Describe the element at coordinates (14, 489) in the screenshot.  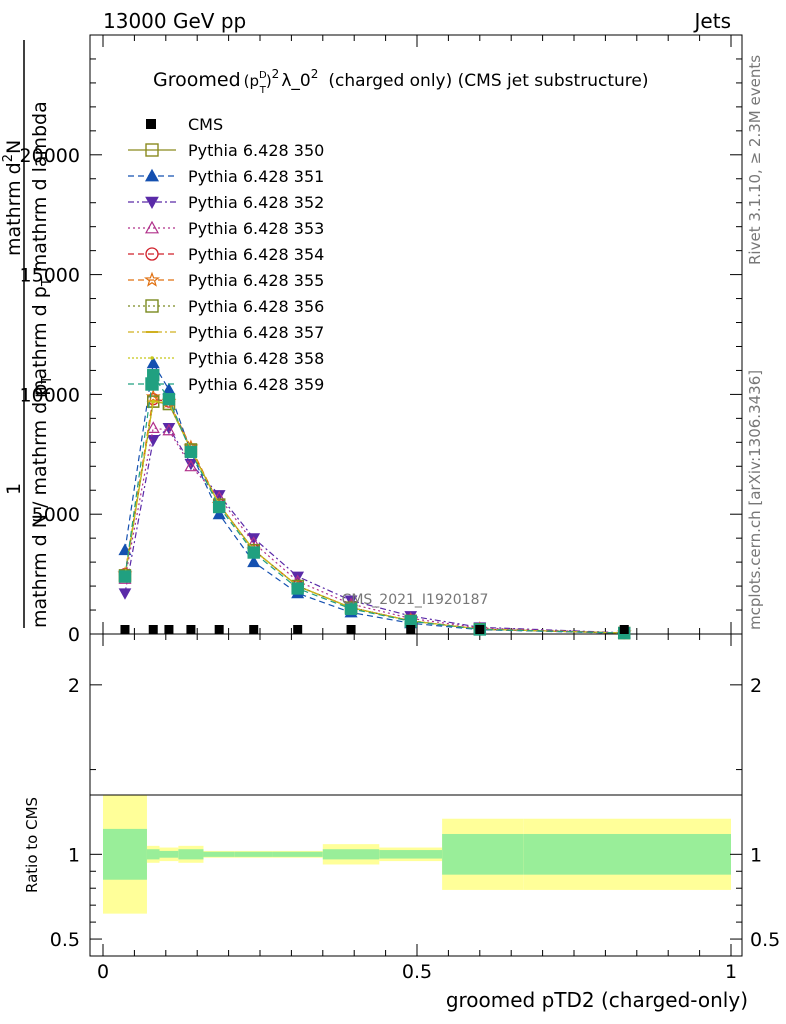
I see `ylabel-one: 1` at that location.